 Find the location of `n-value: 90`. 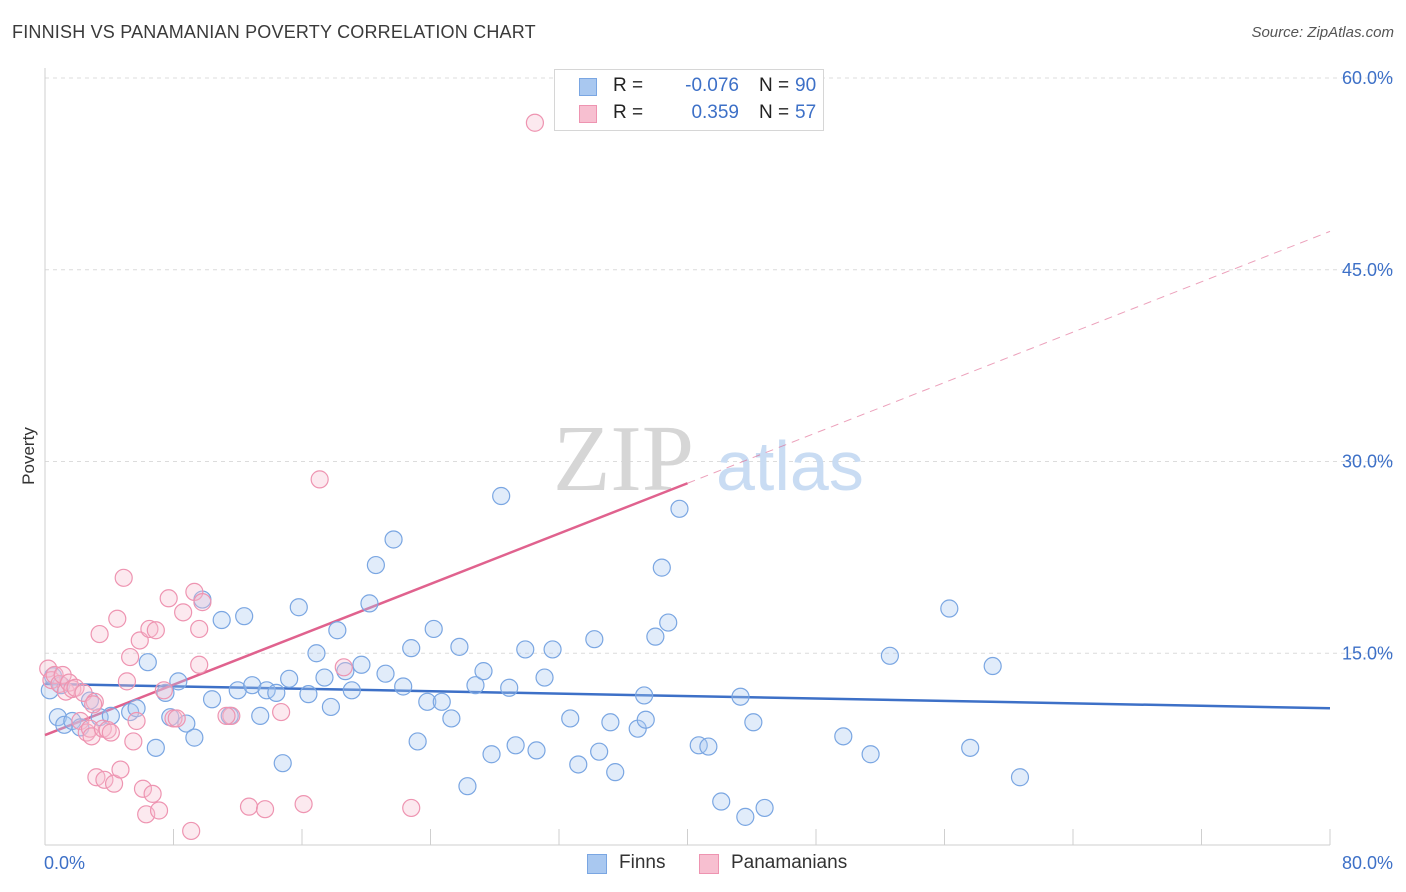

n-value: 90 is located at coordinates (806, 85).